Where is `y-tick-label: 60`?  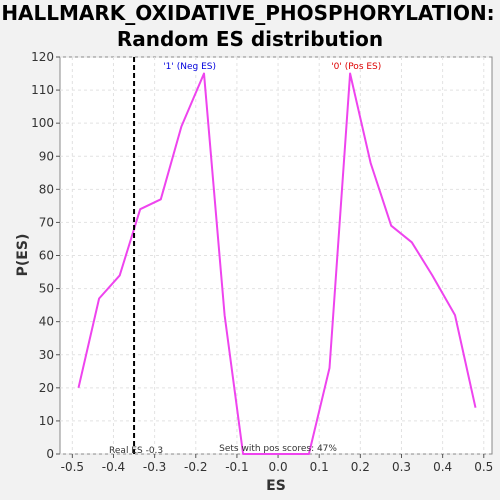
y-tick-label: 60 is located at coordinates (46, 256).